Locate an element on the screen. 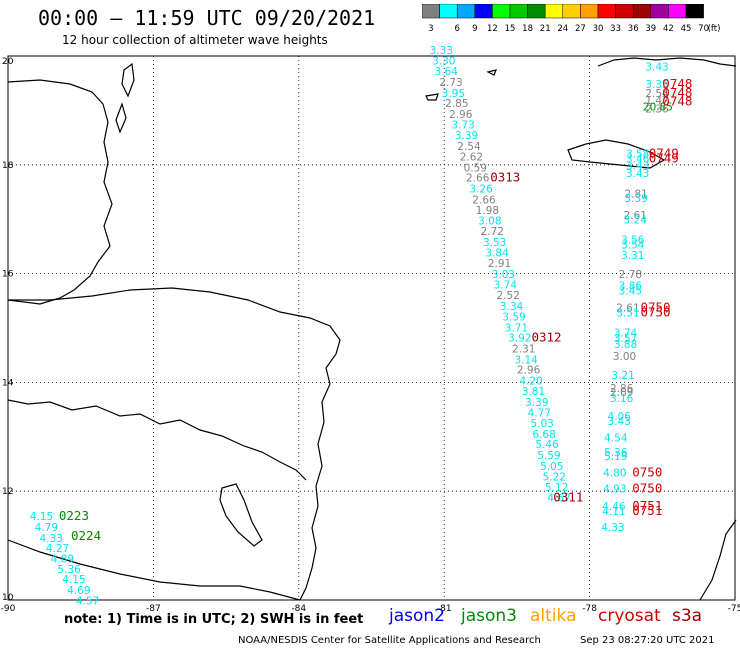 The image size is (740, 650). wave-height-value: 3.31 is located at coordinates (632, 256).